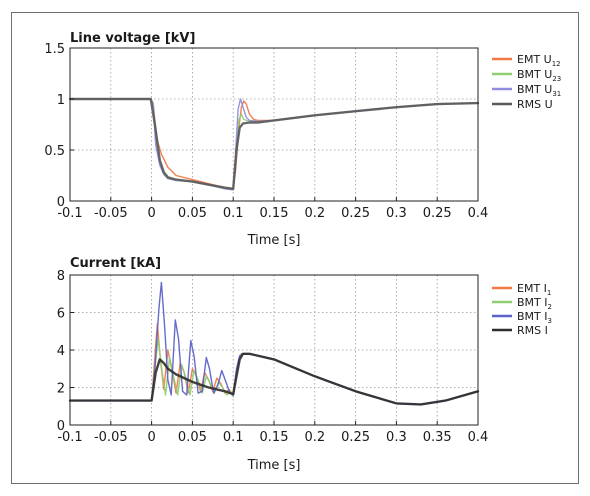  I want to click on voltage-y-tick-label: 1, so click(61, 100).